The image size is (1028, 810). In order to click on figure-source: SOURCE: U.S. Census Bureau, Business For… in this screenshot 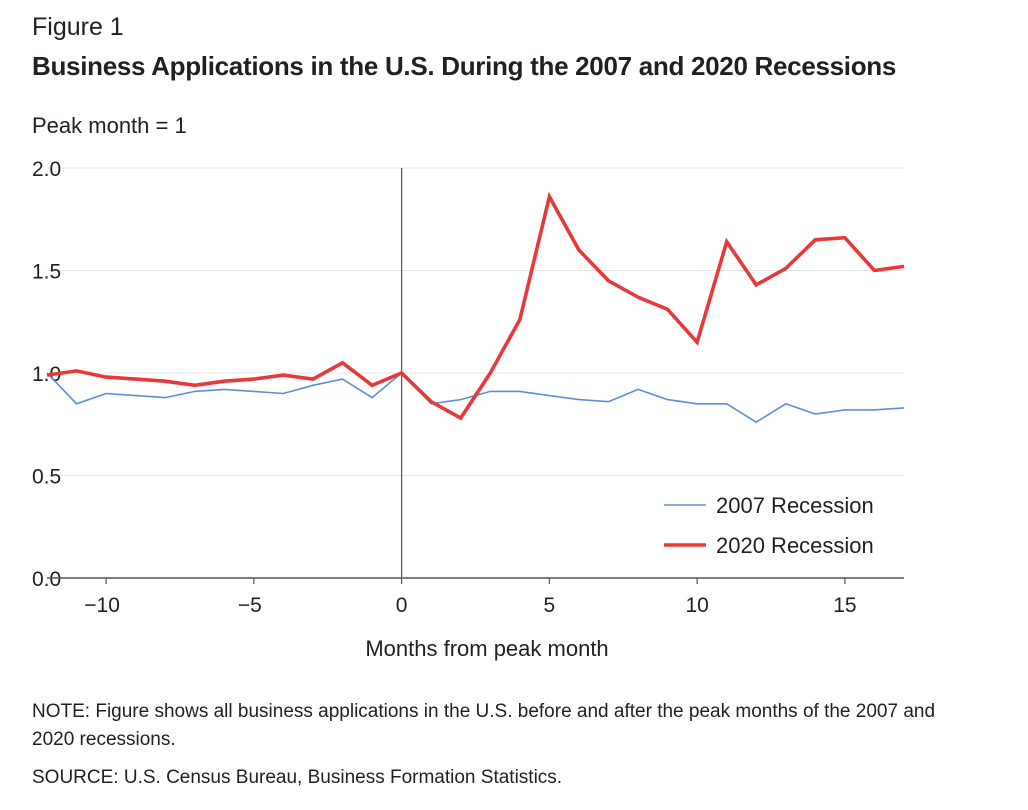, I will do `click(297, 777)`.